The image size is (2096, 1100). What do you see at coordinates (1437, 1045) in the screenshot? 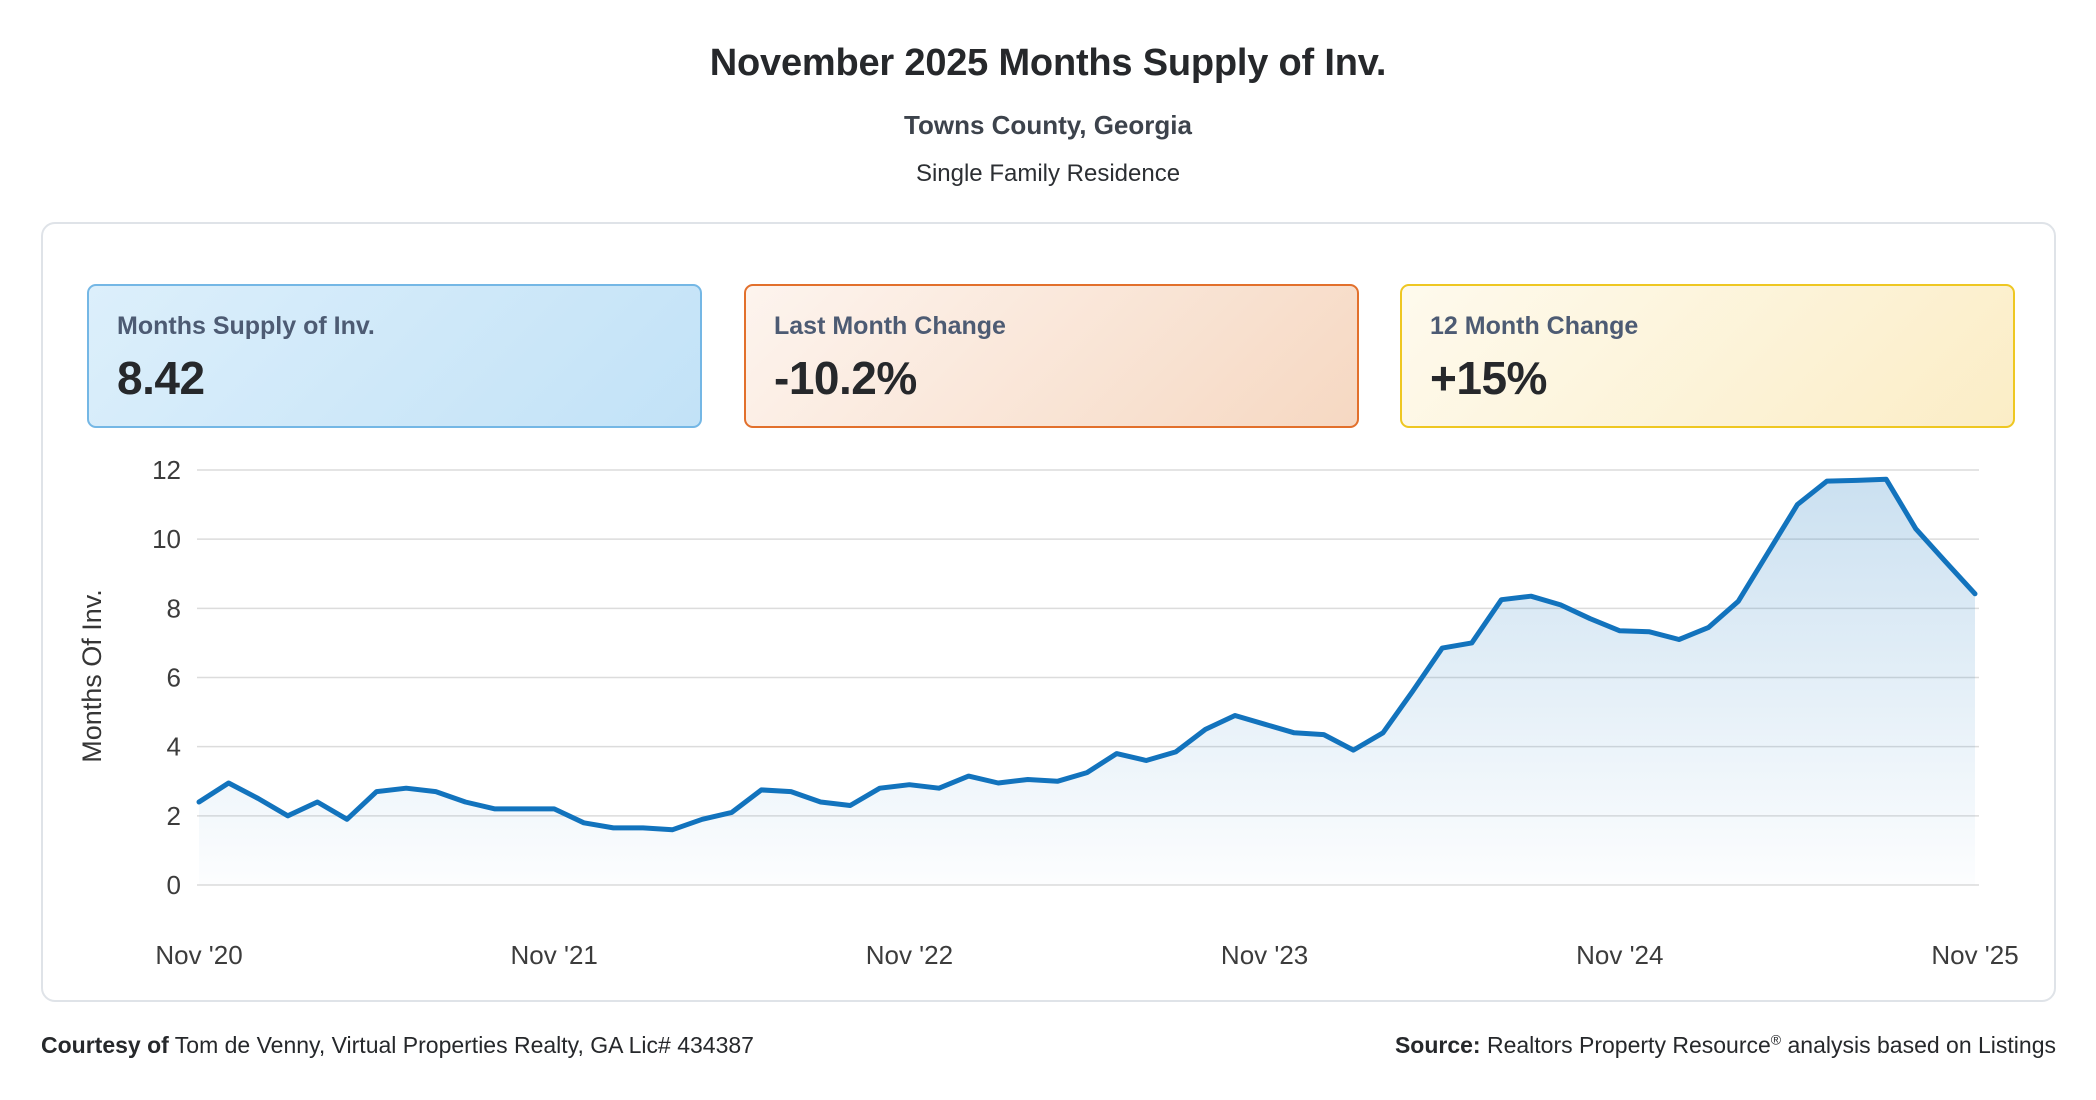
I see `source-label: Source:` at bounding box center [1437, 1045].